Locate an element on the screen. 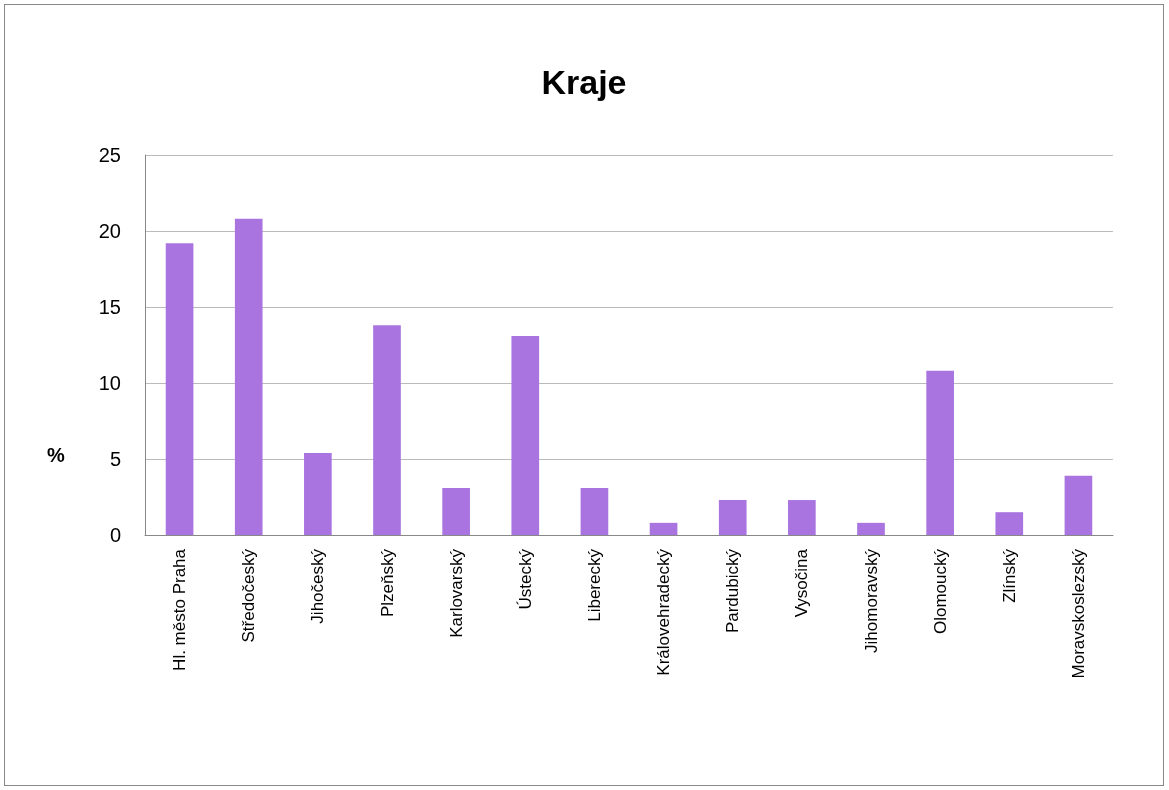  x-tick-label: Olomoucký is located at coordinates (940, 591).